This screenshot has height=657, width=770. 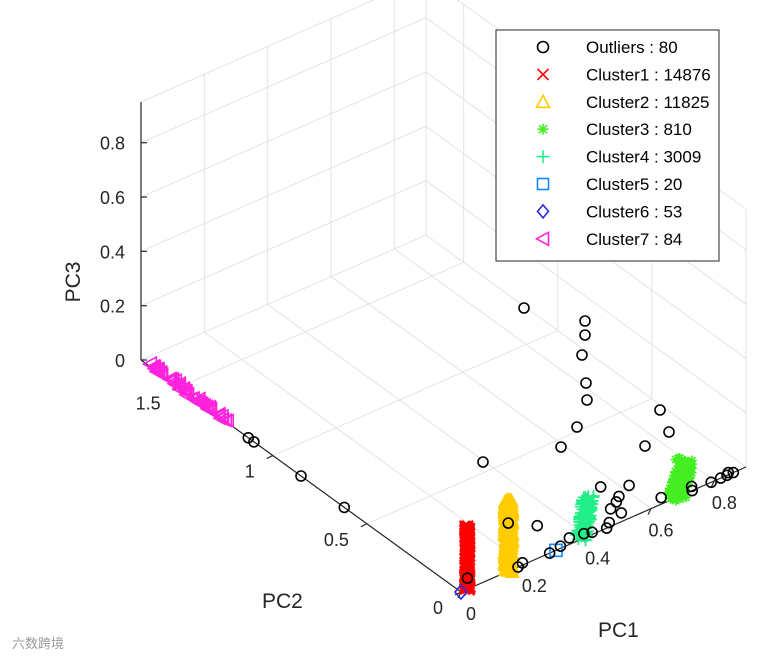 I want to click on y-tick-label: 0.5, so click(x=336, y=540).